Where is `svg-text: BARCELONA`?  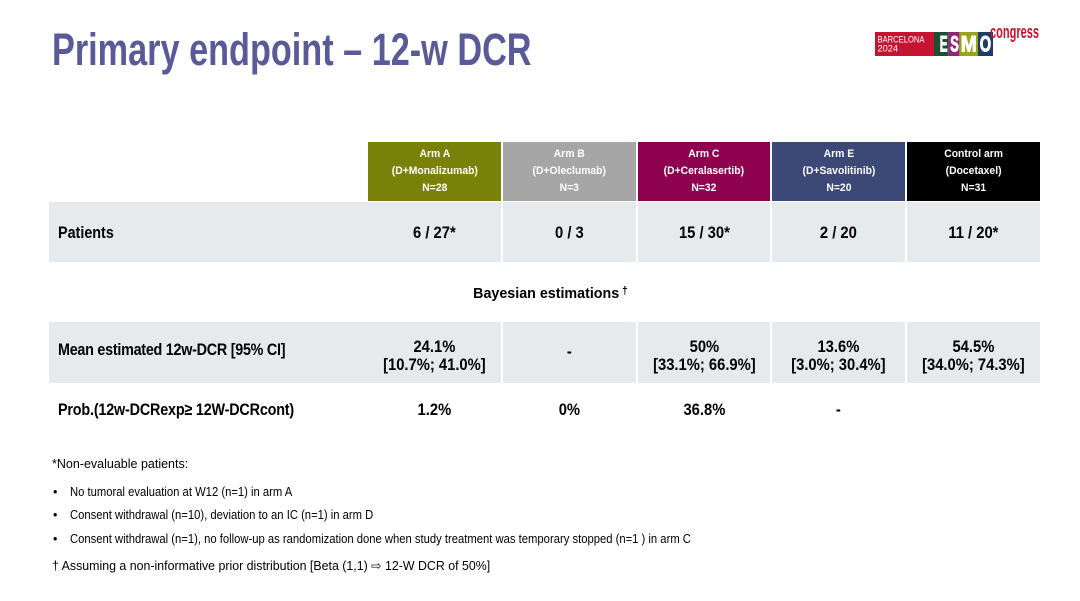
svg-text: BARCELONA is located at coordinates (901, 39).